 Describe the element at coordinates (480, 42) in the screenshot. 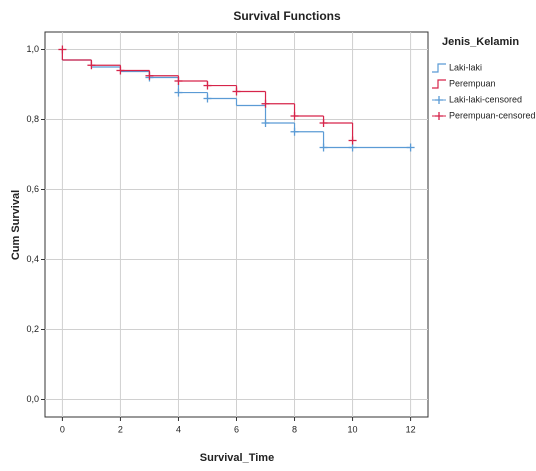

I see `legend-title: Jenis_Kelamin` at that location.